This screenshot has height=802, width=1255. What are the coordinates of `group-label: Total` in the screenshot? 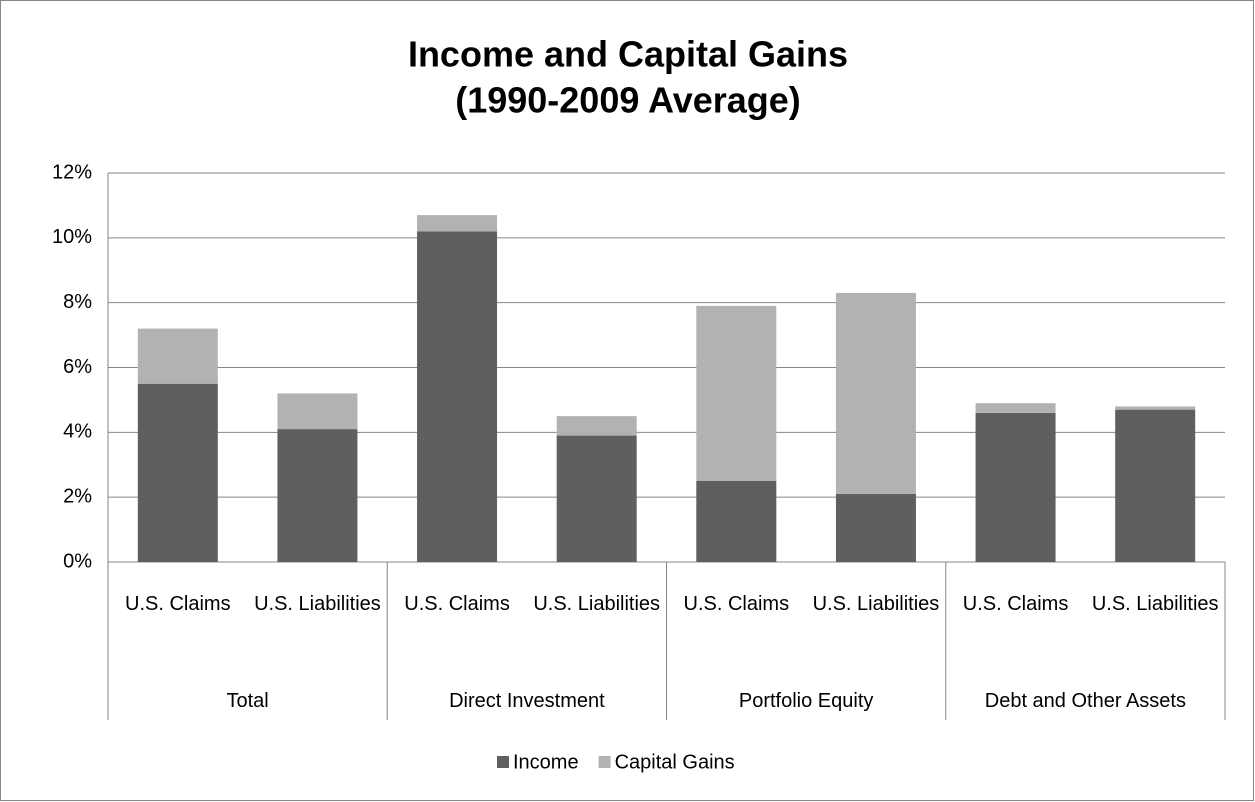 It's located at (247, 701).